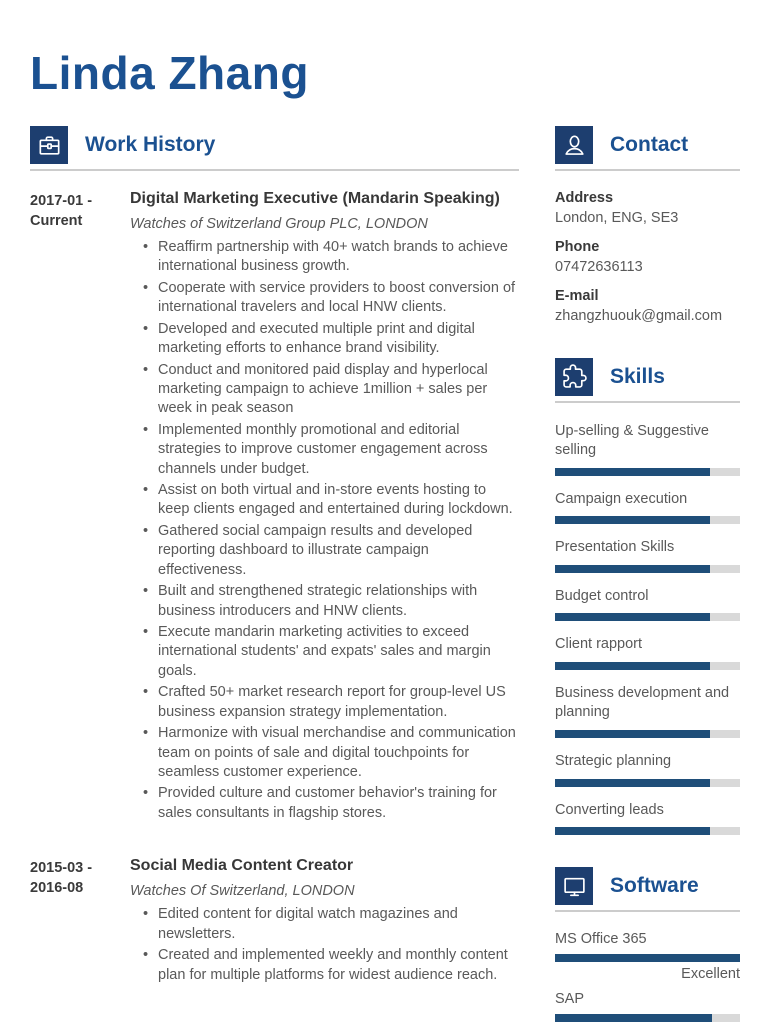 Image resolution: width=768 pixels, height=1024 pixels. Describe the element at coordinates (647, 507) in the screenshot. I see `skill-item: Campaign execution` at that location.